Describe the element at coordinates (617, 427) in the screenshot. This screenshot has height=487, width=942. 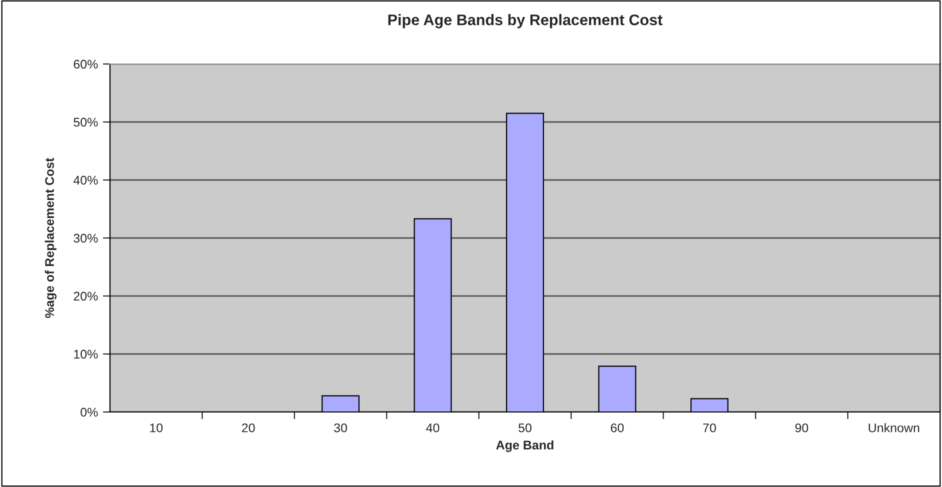
I see `x-tick-label: 60` at that location.